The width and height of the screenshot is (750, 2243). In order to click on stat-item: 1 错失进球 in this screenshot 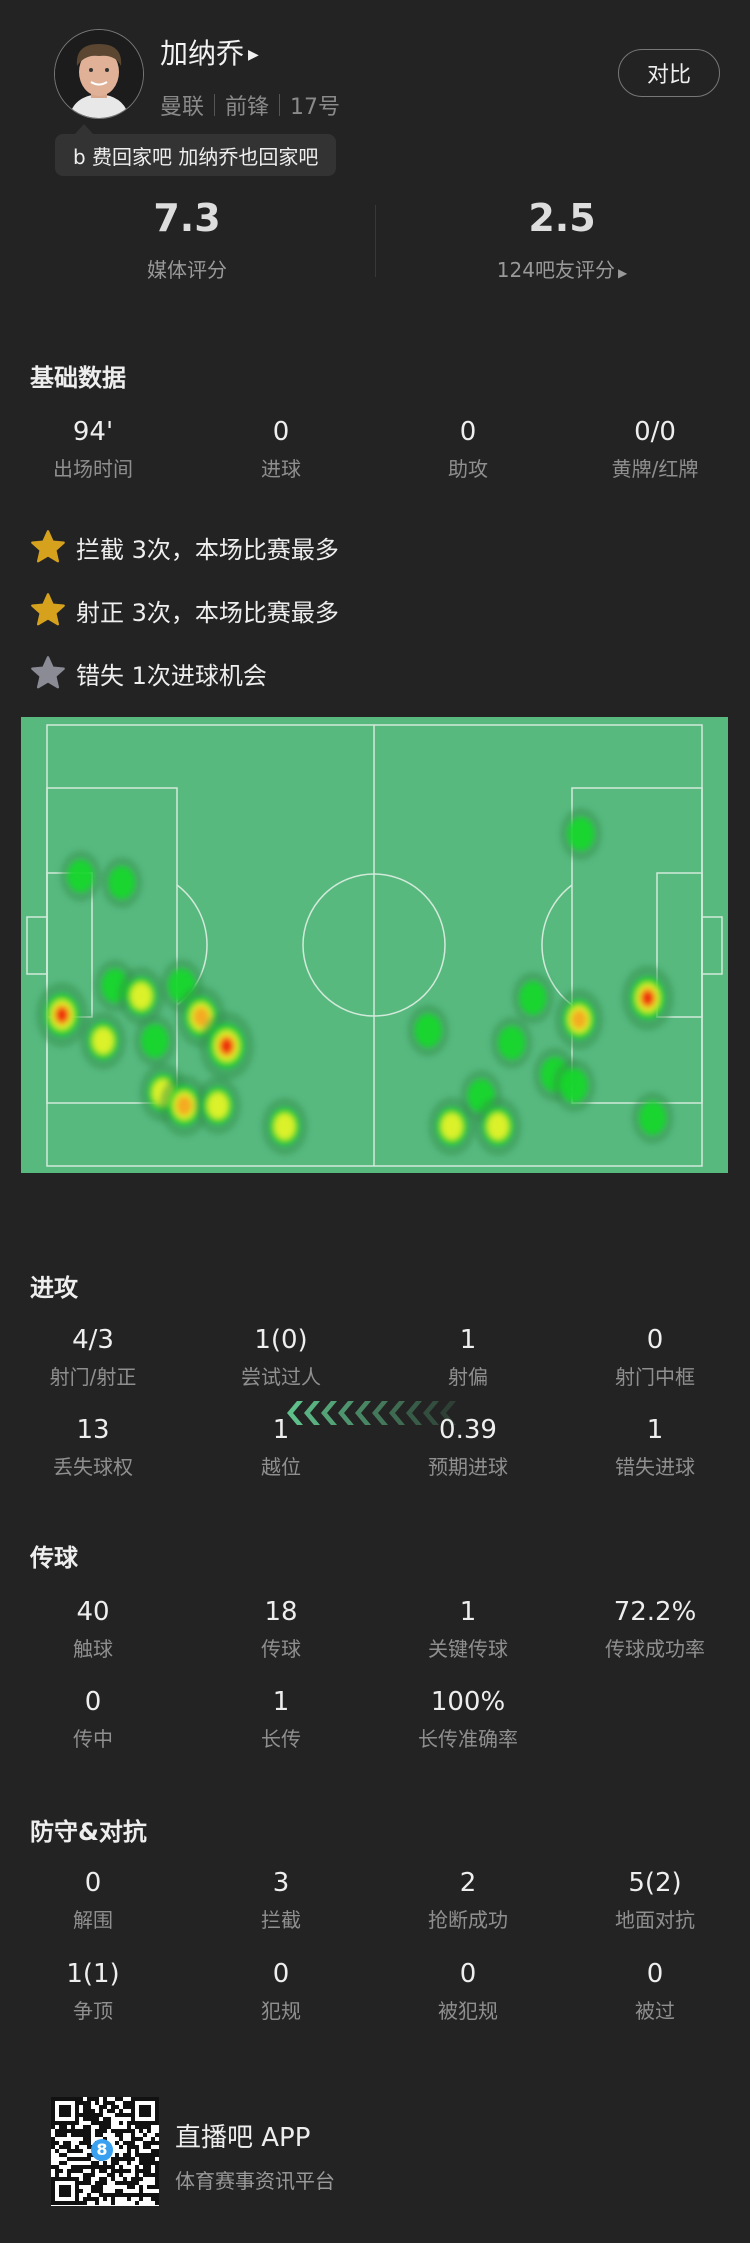, I will do `click(655, 1447)`.